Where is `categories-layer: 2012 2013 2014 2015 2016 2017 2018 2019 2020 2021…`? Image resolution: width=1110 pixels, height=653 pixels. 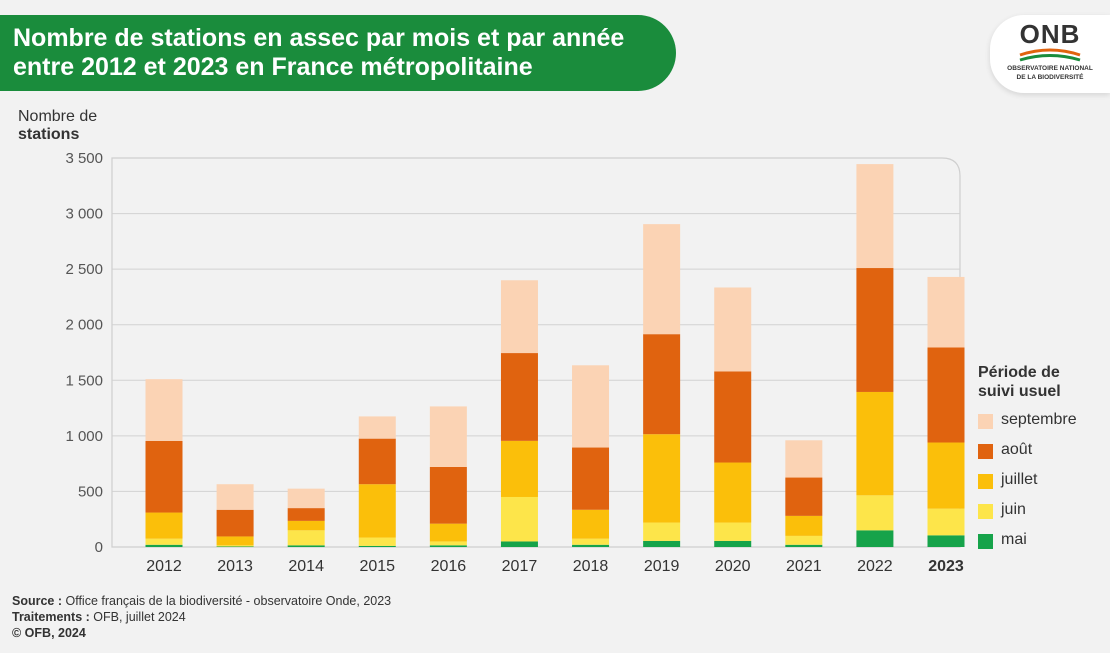
categories-layer: 2012 2013 2014 2015 2016 2017 2018 2019 2020 2021… is located at coordinates (555, 566).